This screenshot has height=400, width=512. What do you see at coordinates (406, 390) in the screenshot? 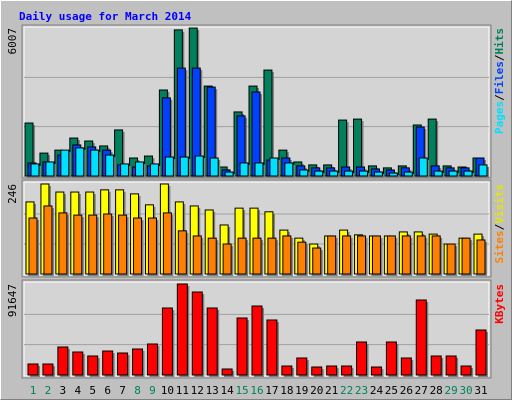
I see `x-tick-label: 26` at bounding box center [406, 390].